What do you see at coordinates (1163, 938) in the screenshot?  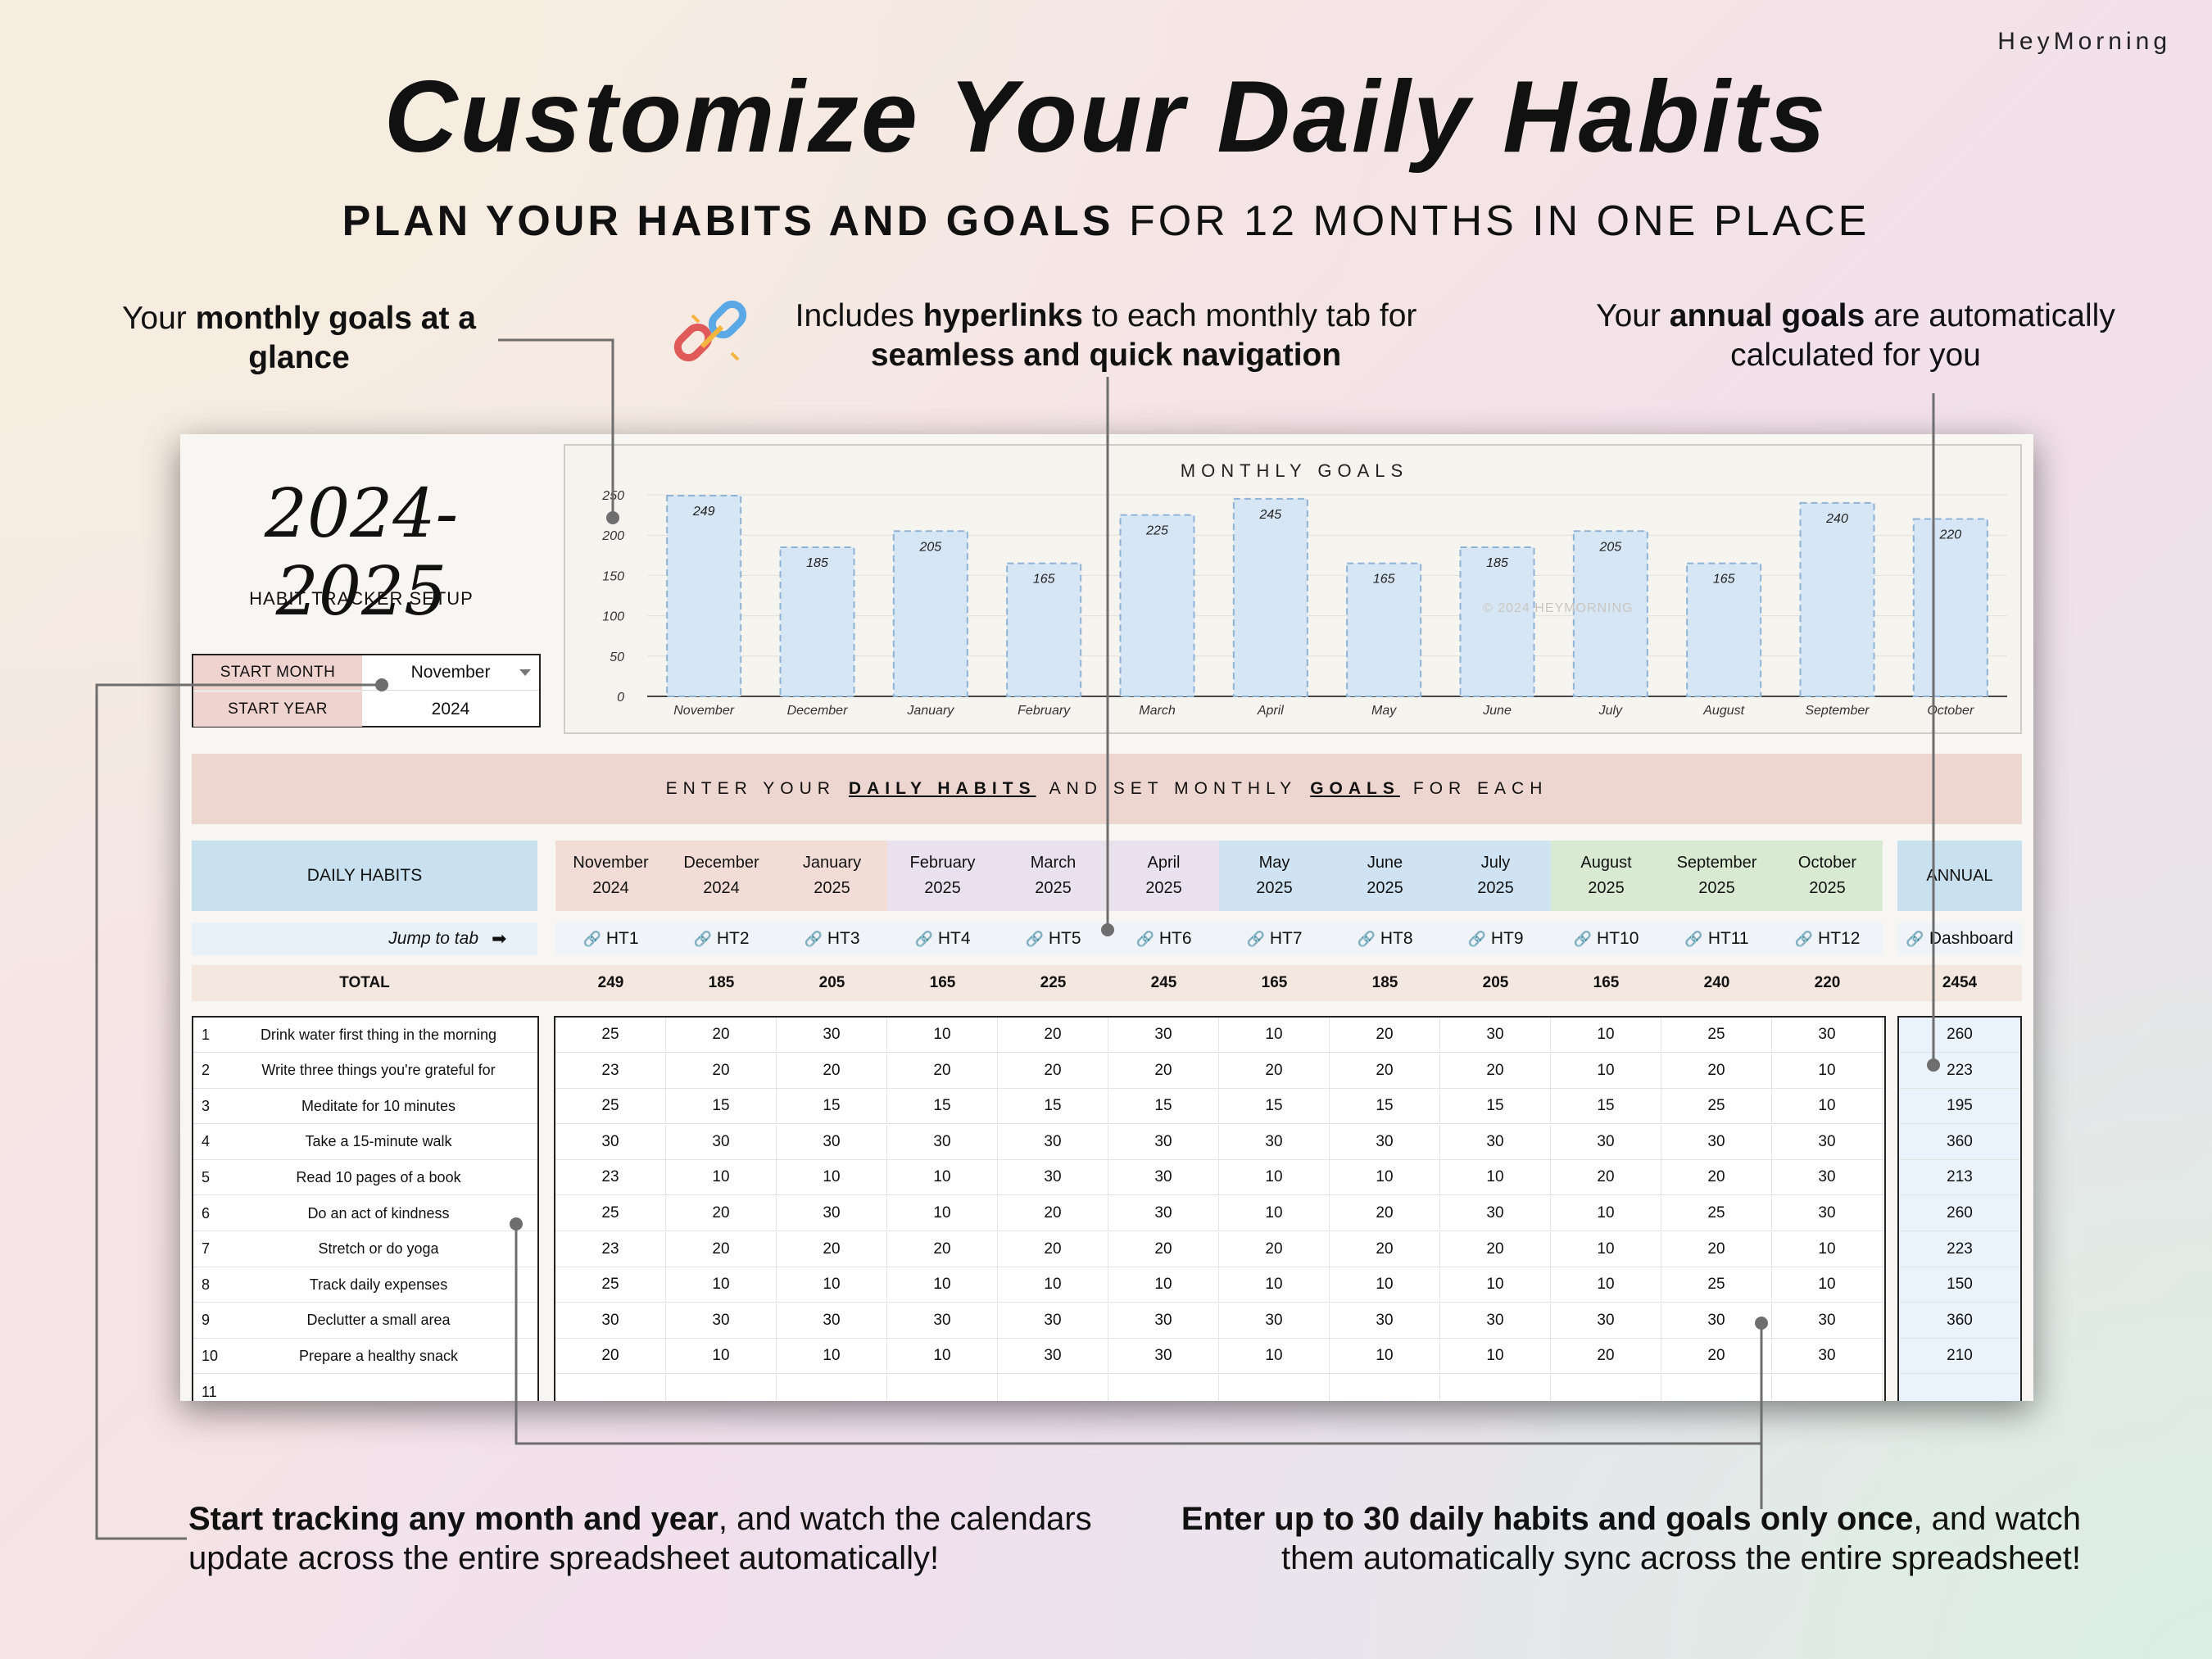 I see `tab-link-ht6: 🔗 HT6` at bounding box center [1163, 938].